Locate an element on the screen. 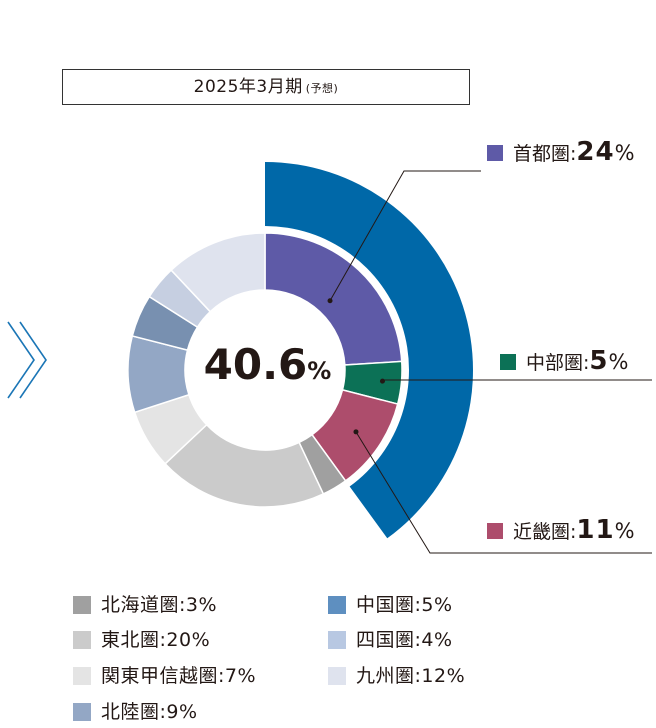 The image size is (656, 728). center-value: 40.6 is located at coordinates (255, 364).